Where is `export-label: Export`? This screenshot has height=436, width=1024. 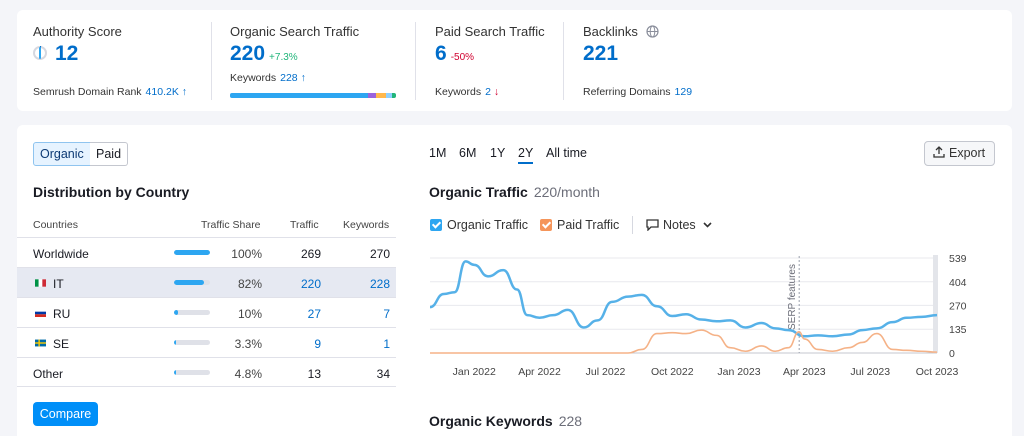
export-label: Export is located at coordinates (967, 153).